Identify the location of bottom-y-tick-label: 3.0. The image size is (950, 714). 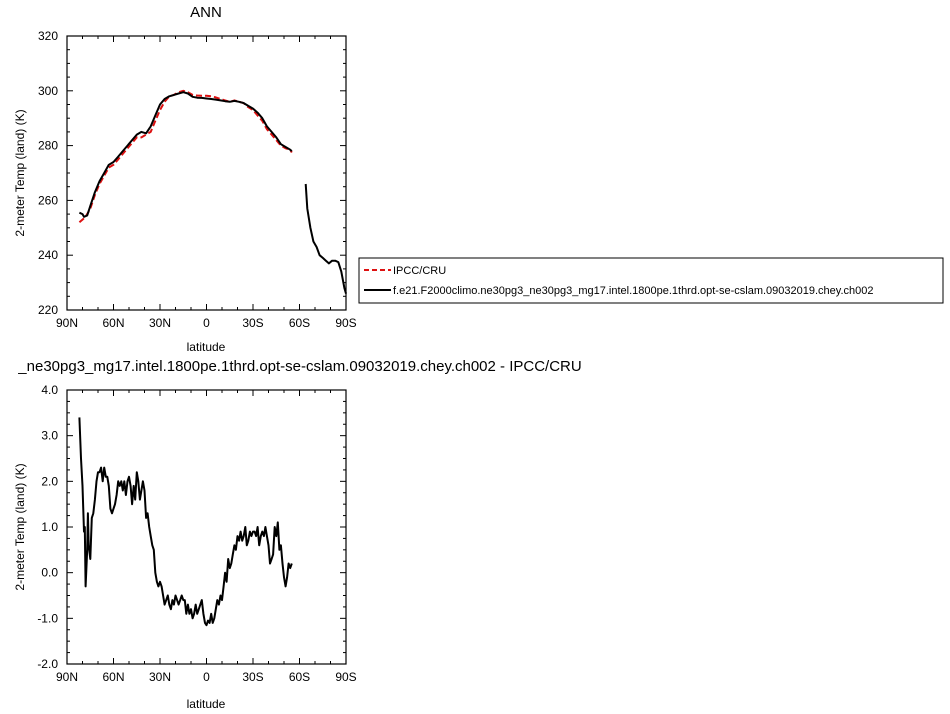
(49, 436).